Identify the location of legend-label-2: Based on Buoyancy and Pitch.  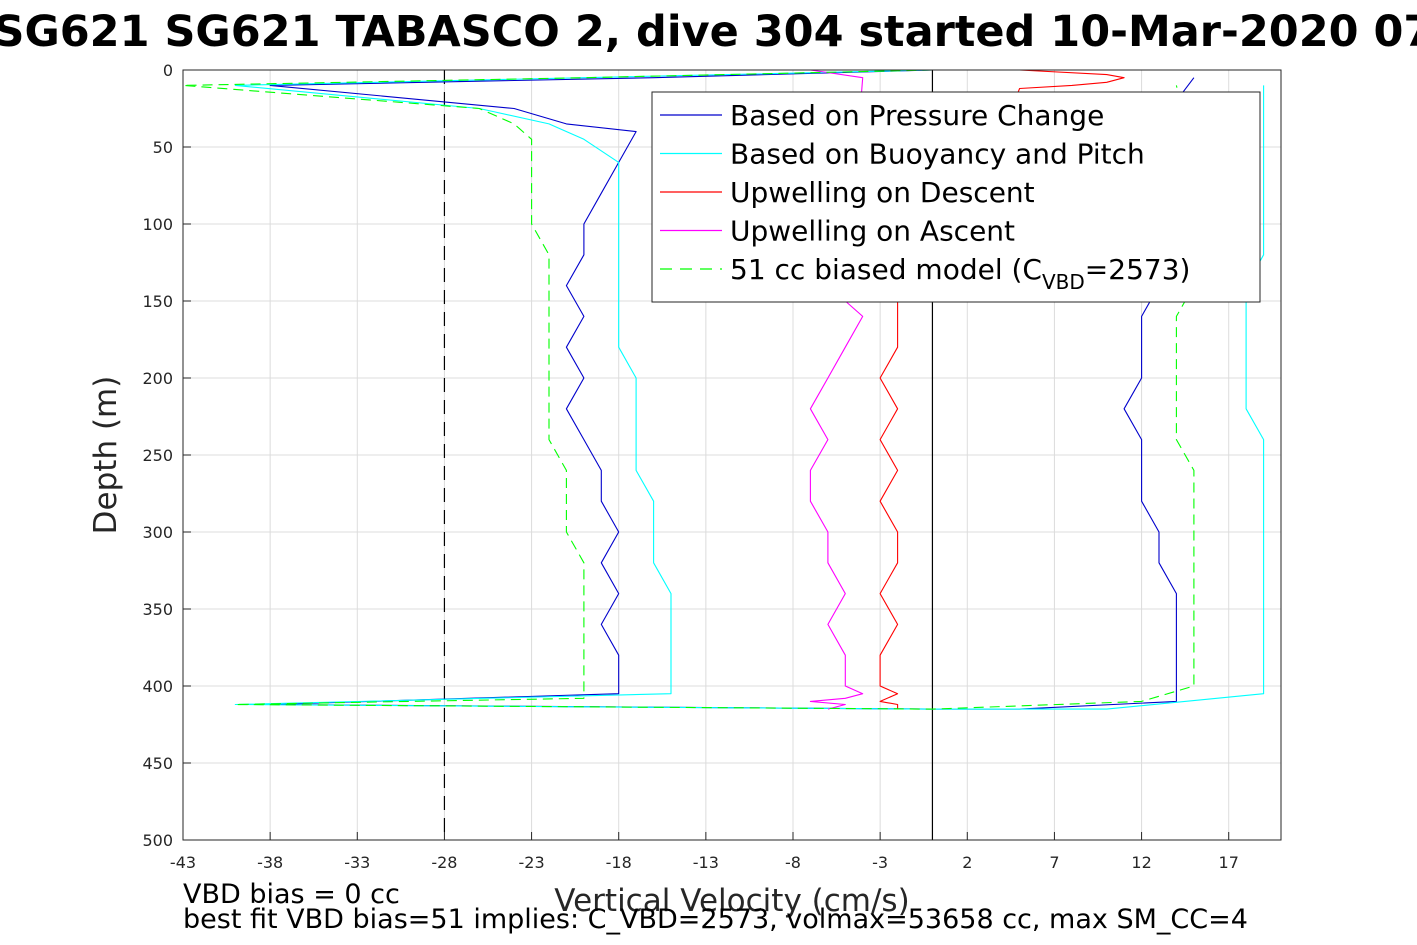
(937, 154).